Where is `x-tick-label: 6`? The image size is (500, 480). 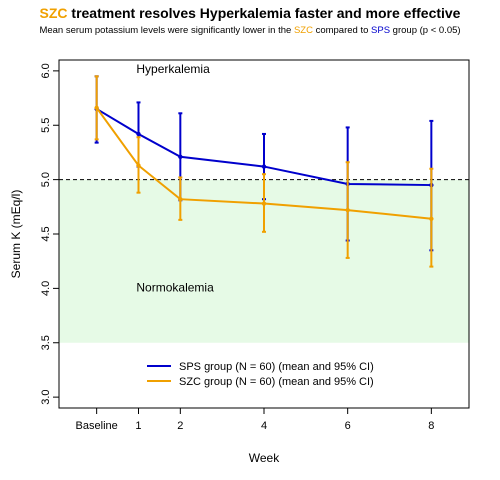
x-tick-label: 6 is located at coordinates (348, 426).